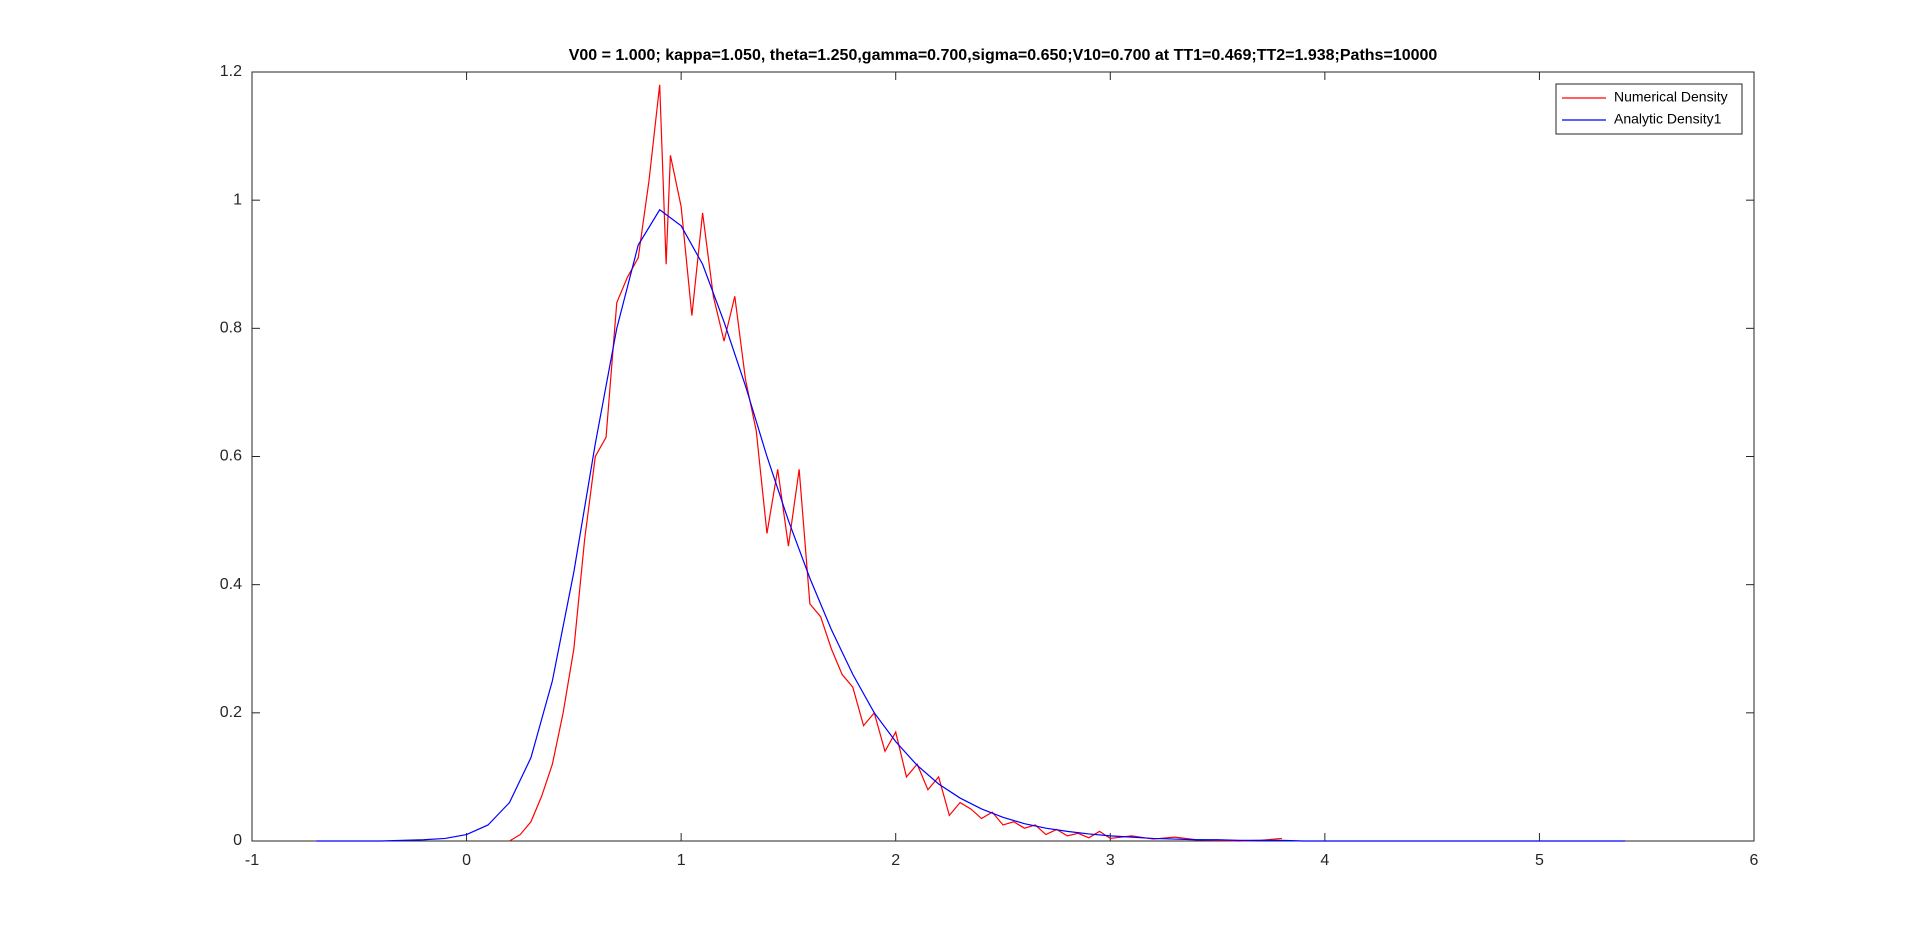 This screenshot has height=936, width=1920. I want to click on x-tick-label: 2, so click(895, 860).